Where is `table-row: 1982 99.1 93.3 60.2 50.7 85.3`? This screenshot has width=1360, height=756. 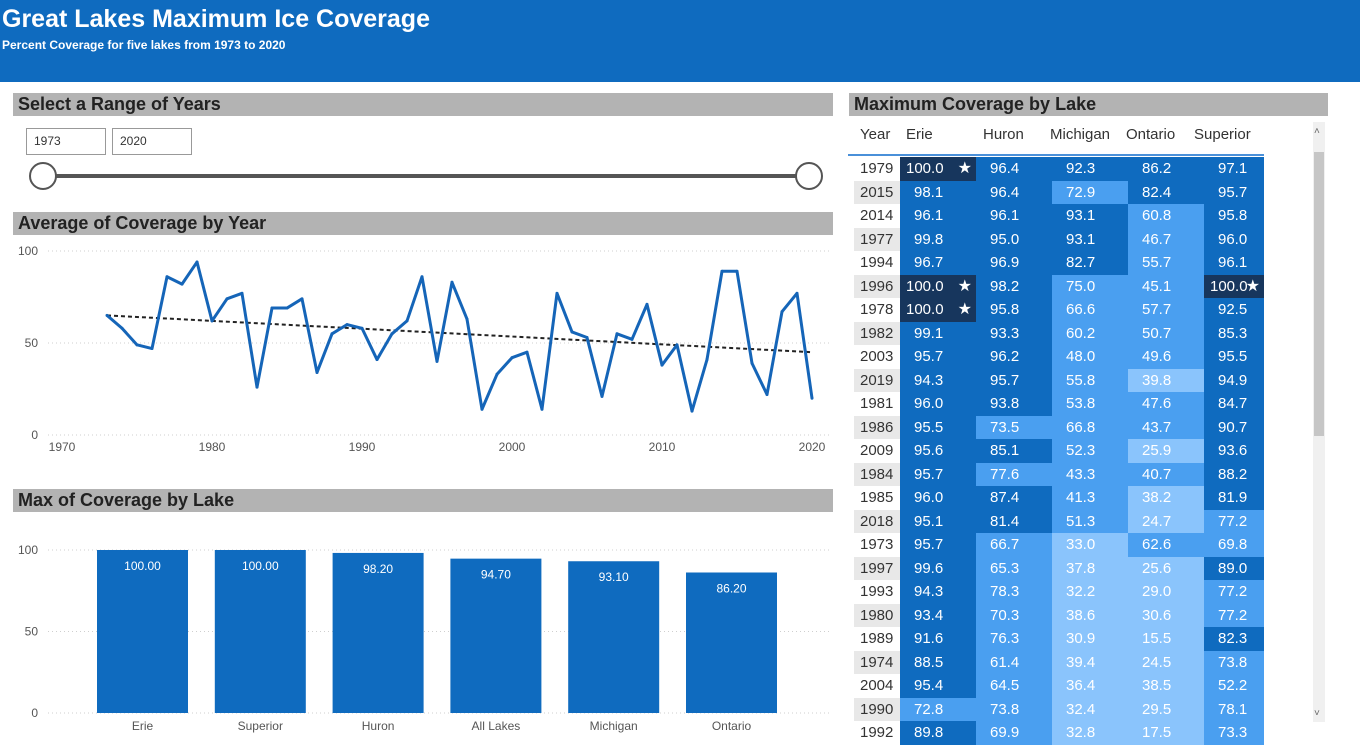
table-row: 1982 99.1 93.3 60.2 50.7 85.3 is located at coordinates (1059, 333).